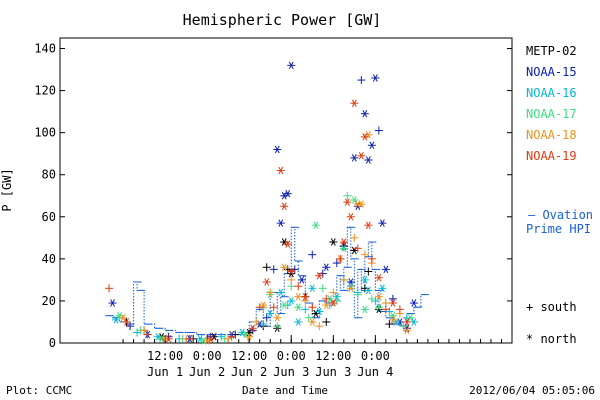 This screenshot has width=600, height=400. What do you see at coordinates (45, 91) in the screenshot?
I see `y-tick-label: 120` at bounding box center [45, 91].